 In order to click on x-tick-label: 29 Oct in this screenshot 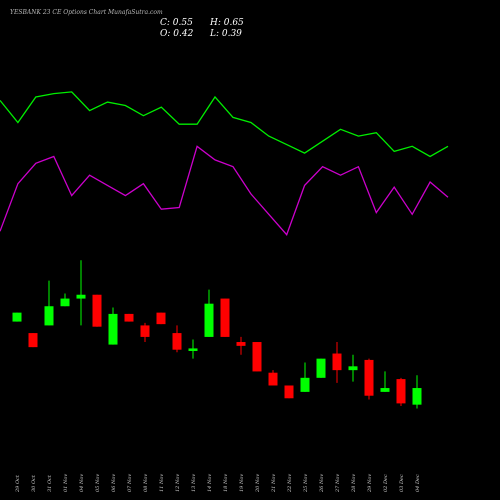, I will do `click(18, 483)`.